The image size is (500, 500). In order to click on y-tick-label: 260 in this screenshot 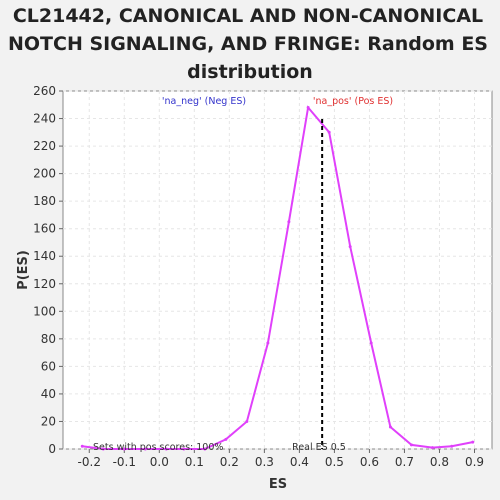, I will do `click(44, 91)`.